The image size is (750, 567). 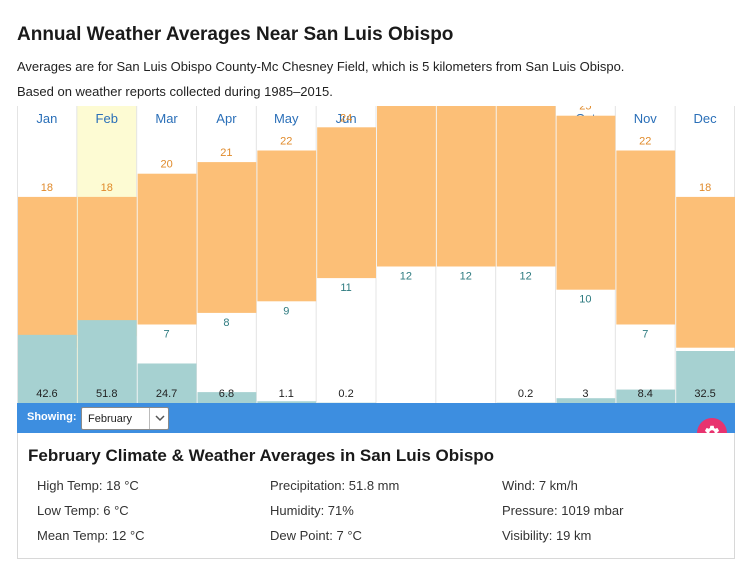 I want to click on month-select: February, so click(x=125, y=418).